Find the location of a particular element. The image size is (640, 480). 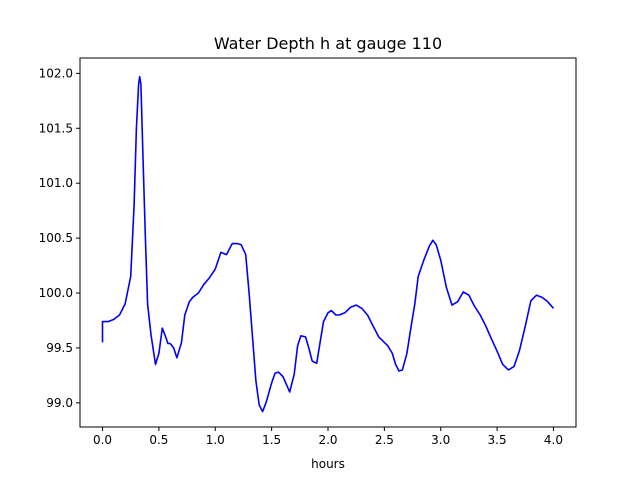

y-tick-label: 99.5 is located at coordinates (59, 348).